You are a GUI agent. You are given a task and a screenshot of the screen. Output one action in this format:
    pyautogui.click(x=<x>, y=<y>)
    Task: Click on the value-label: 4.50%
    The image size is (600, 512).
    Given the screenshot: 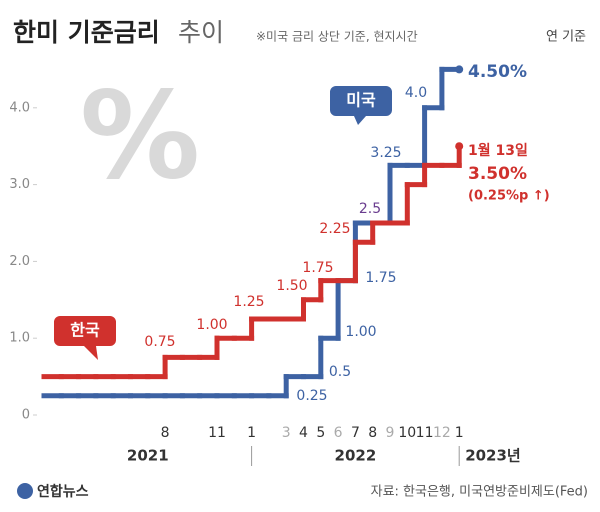 What is the action you would take?
    pyautogui.click(x=497, y=72)
    